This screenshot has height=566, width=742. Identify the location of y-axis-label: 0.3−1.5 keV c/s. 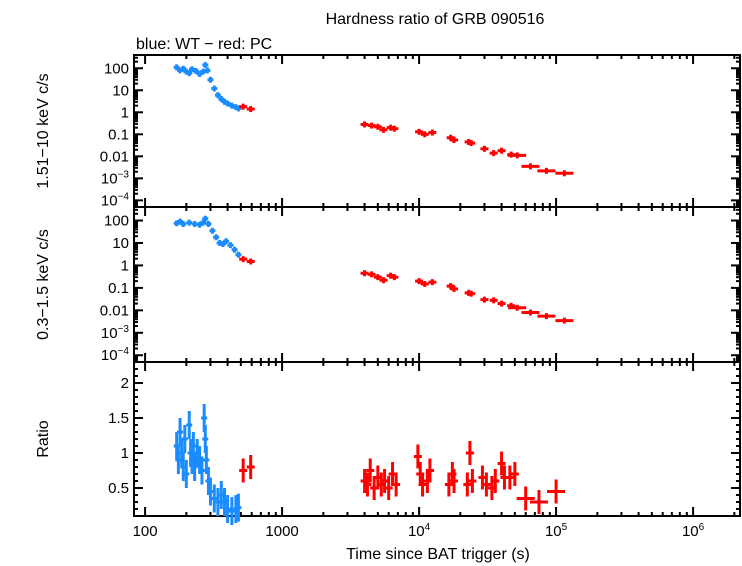
(43, 284).